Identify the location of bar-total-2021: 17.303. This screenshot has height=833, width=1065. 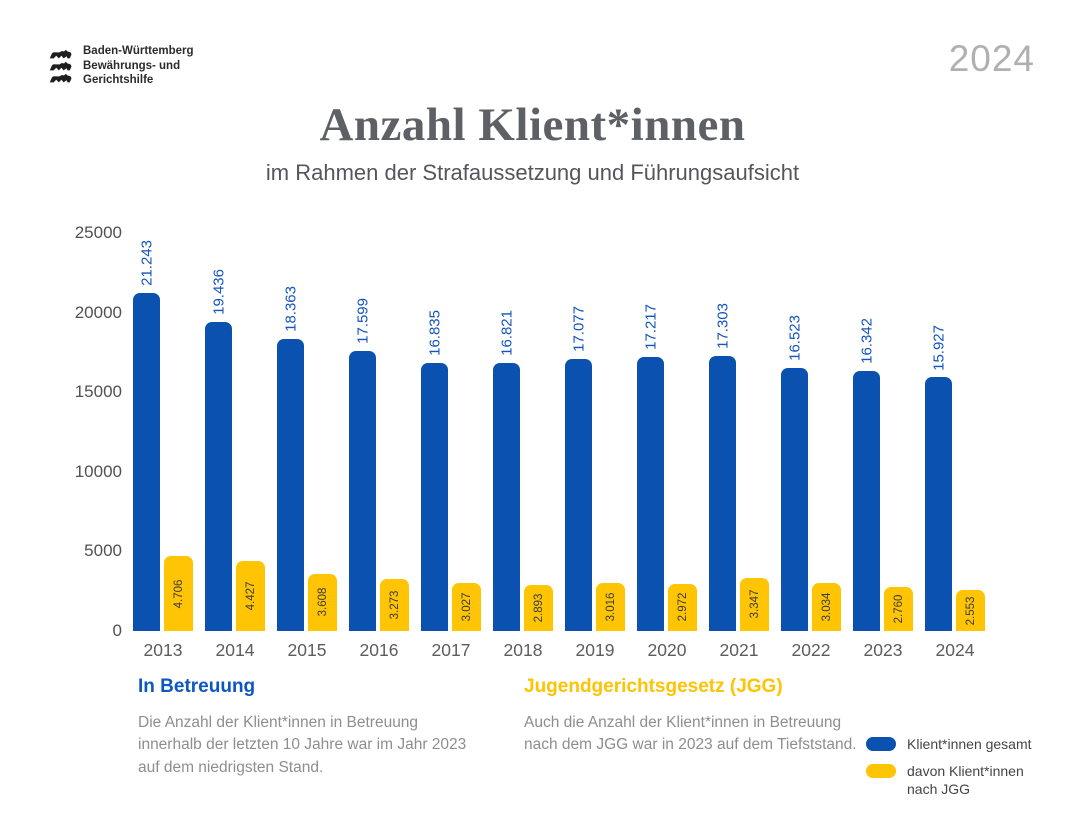
(722, 467).